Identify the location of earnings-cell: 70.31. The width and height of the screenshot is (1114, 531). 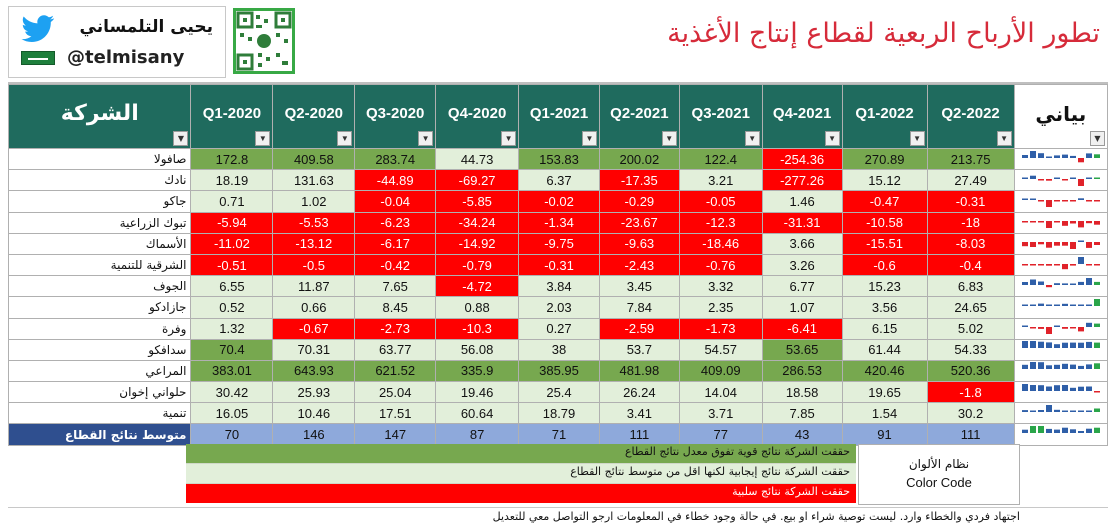
(314, 349).